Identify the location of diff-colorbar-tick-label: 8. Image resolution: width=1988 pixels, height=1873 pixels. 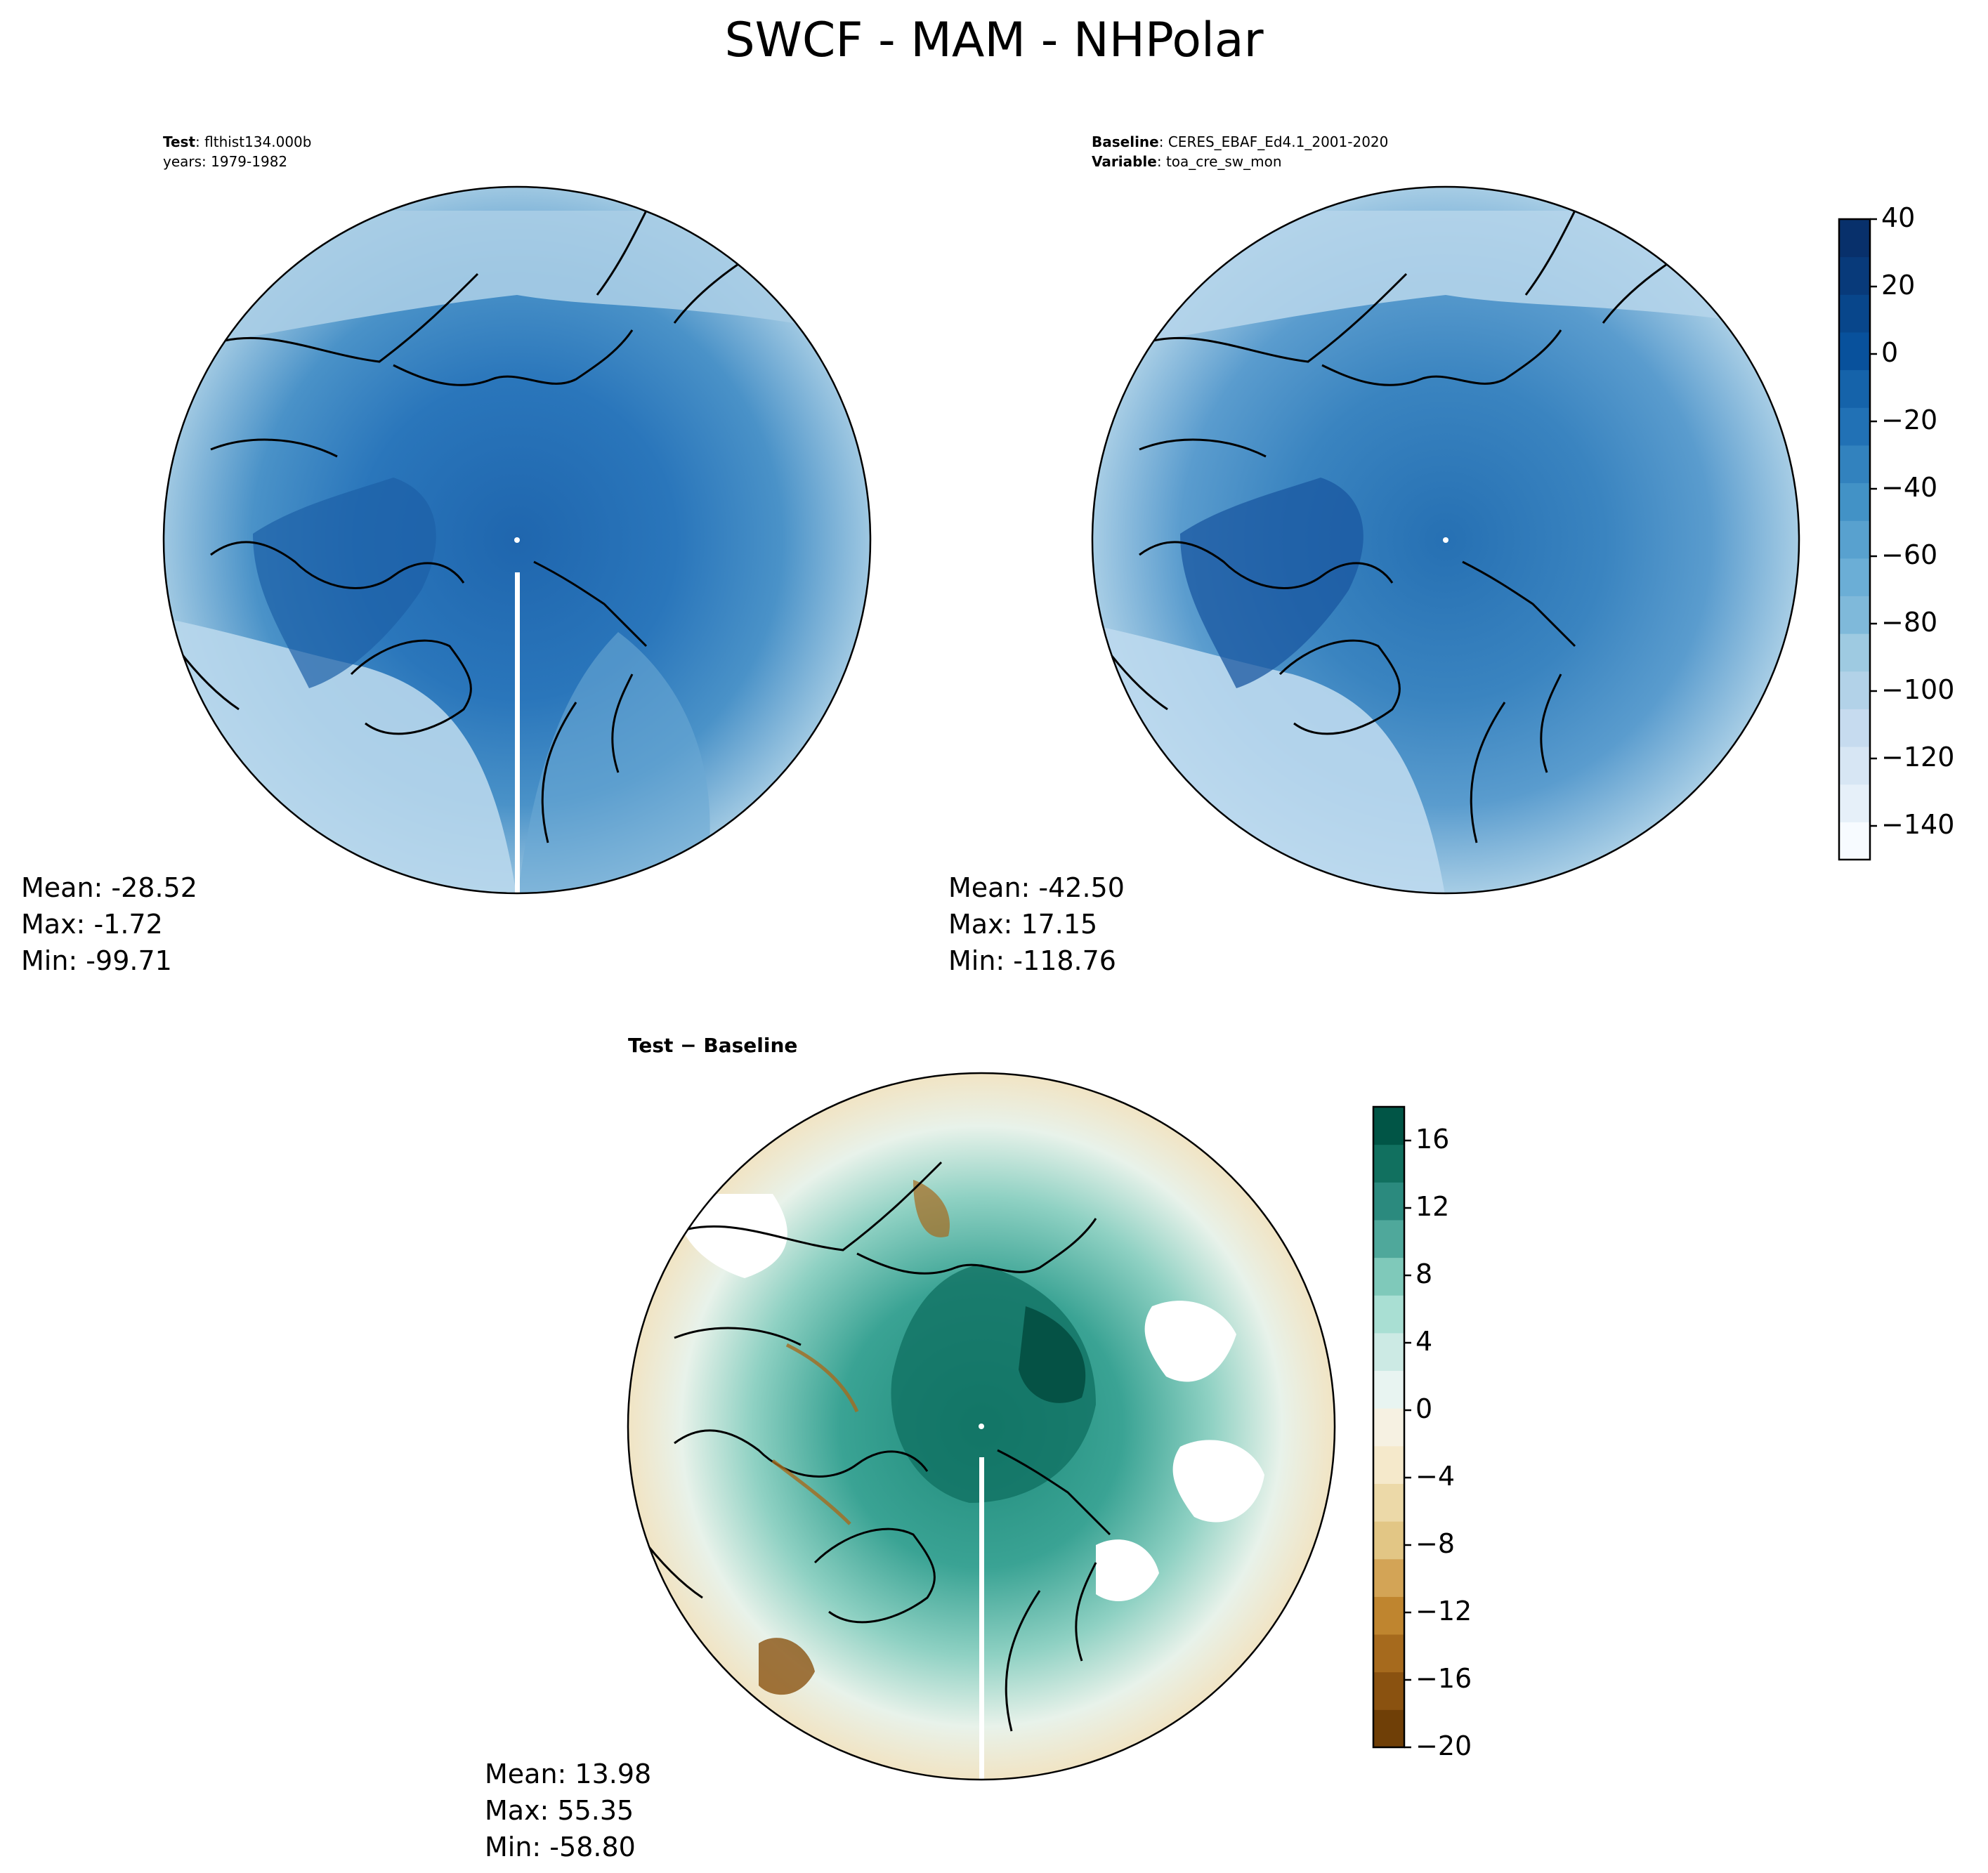
(1424, 1273).